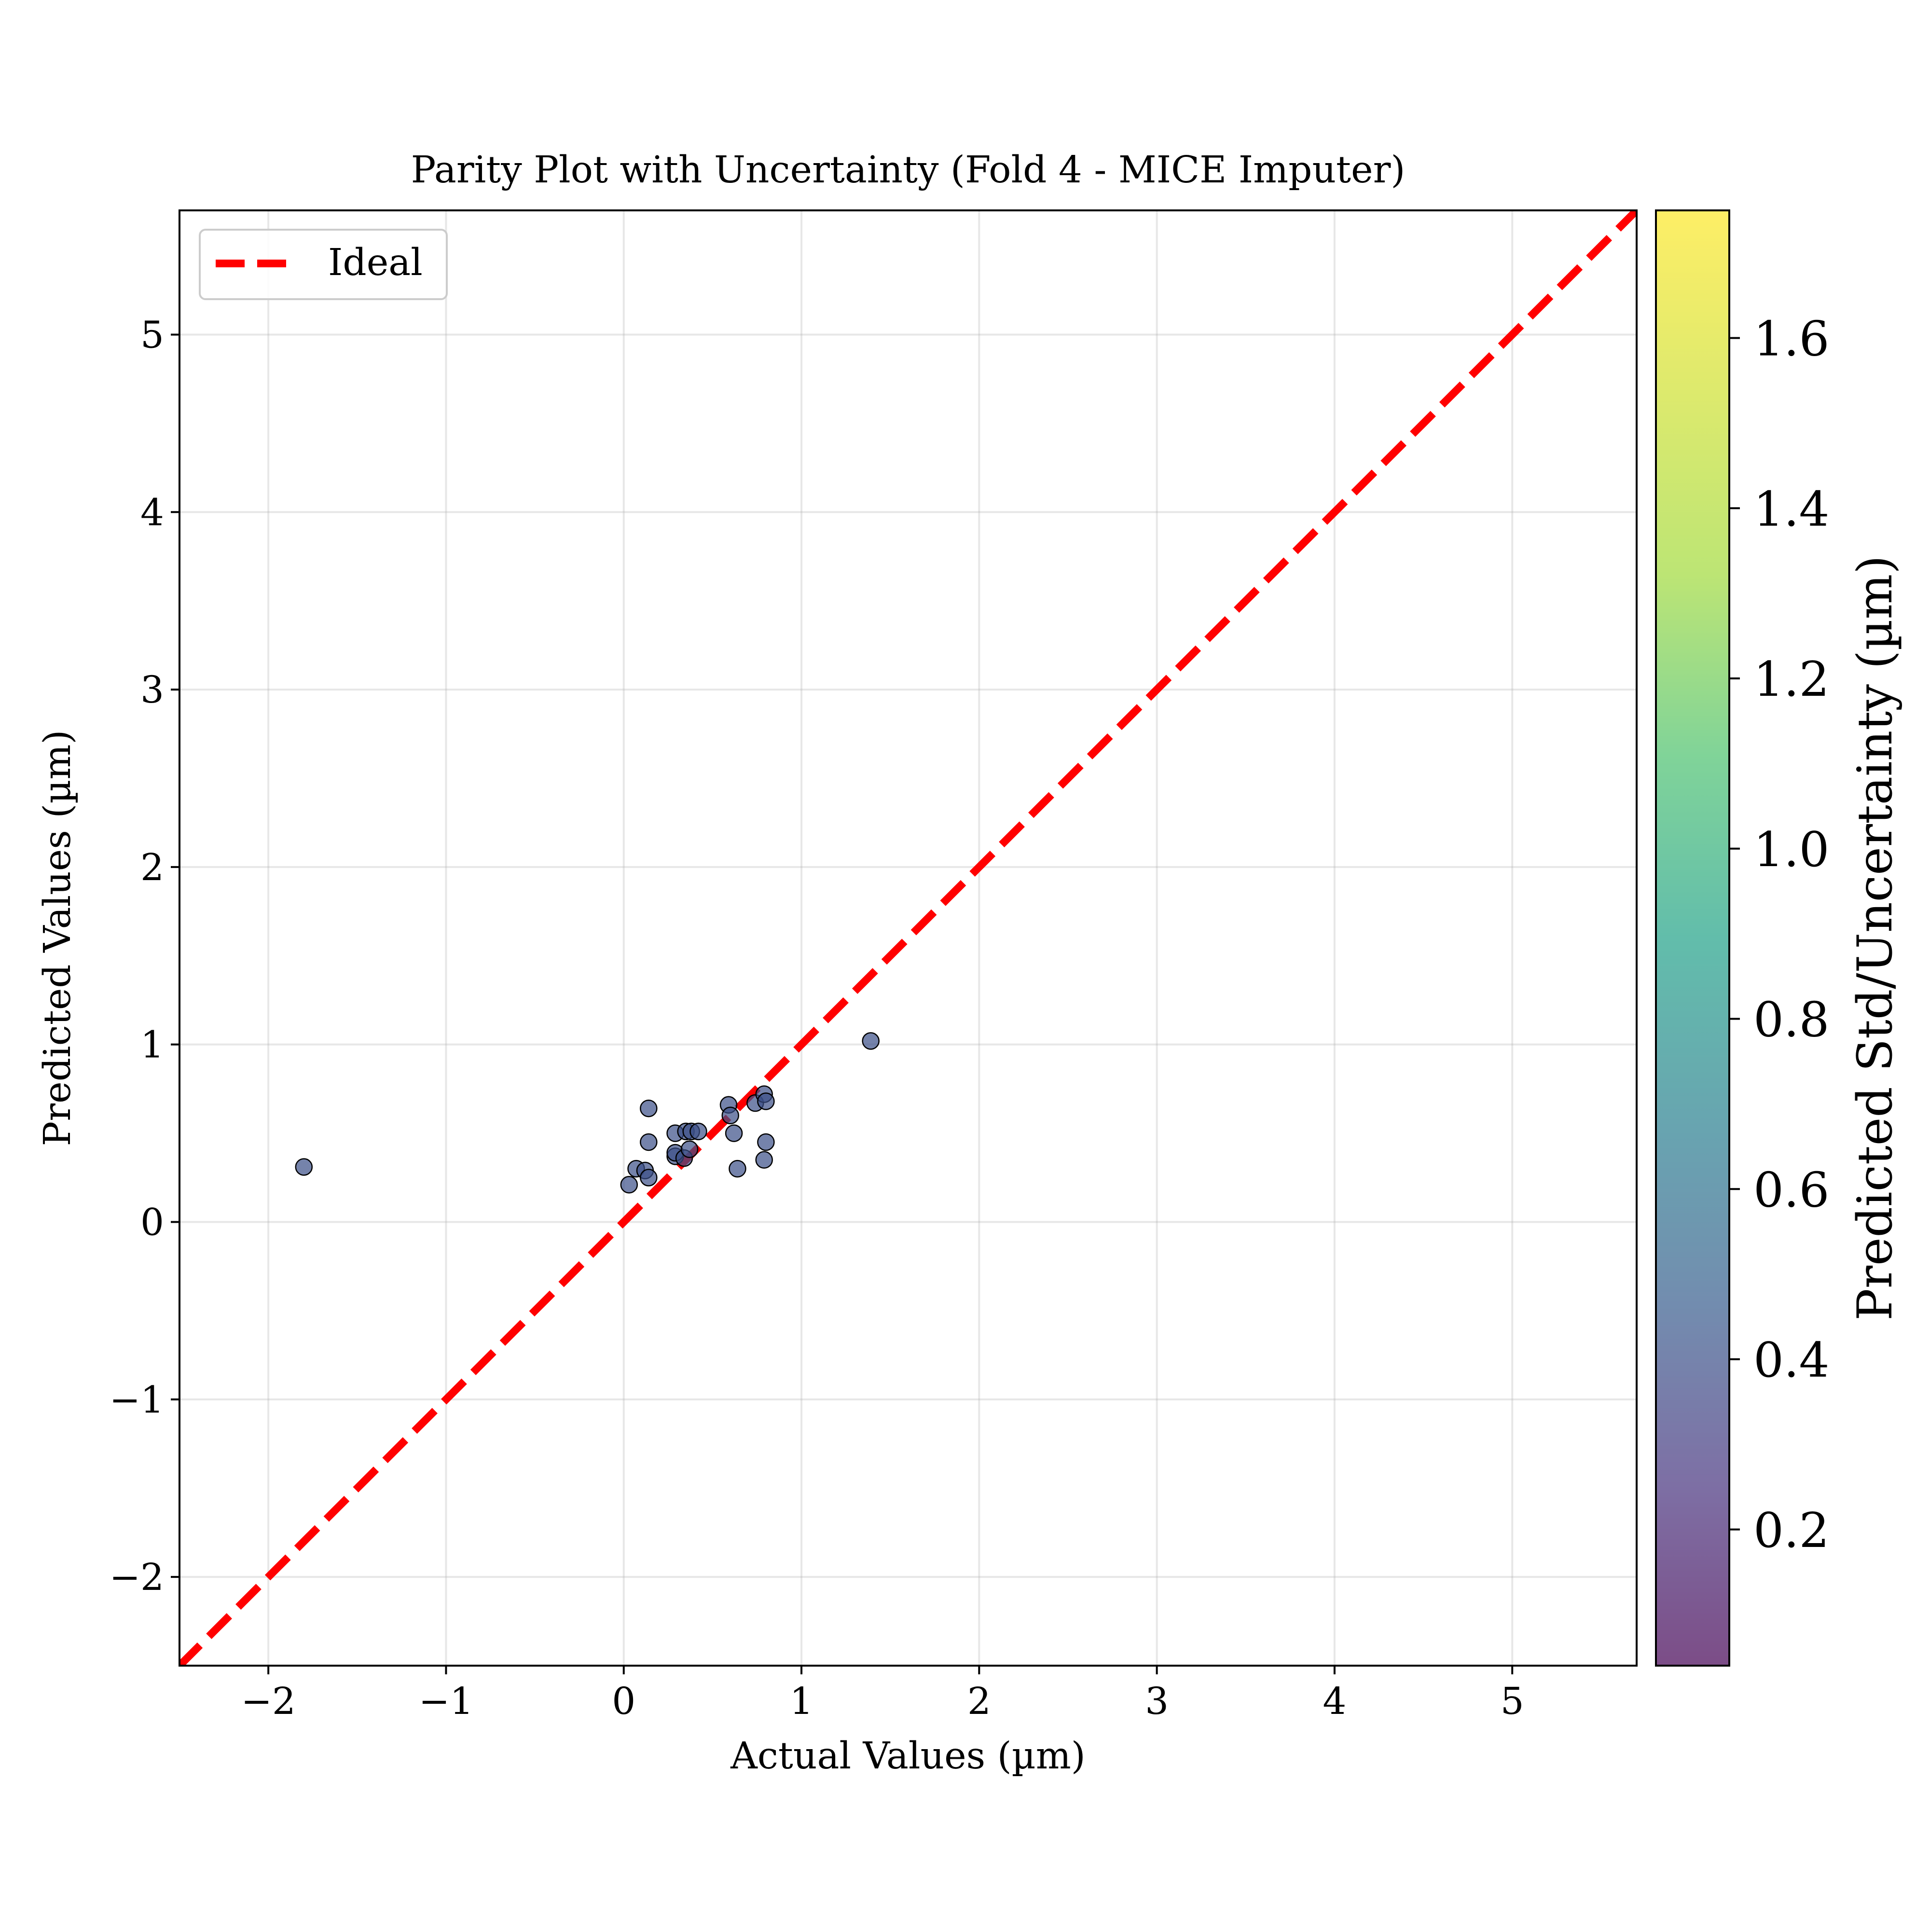 This screenshot has width=1930, height=1932. I want to click on y-tick-label: −2, so click(136, 1577).